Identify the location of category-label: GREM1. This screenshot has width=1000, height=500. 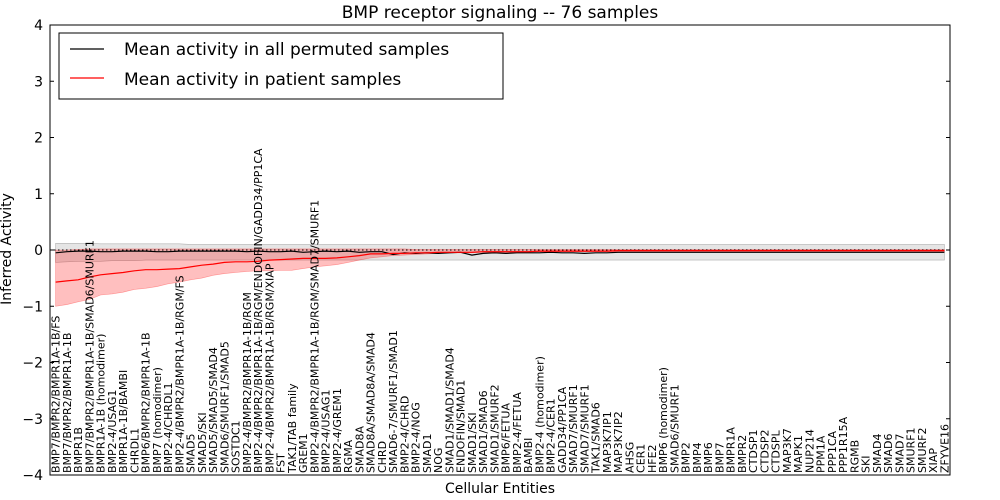
(303, 453).